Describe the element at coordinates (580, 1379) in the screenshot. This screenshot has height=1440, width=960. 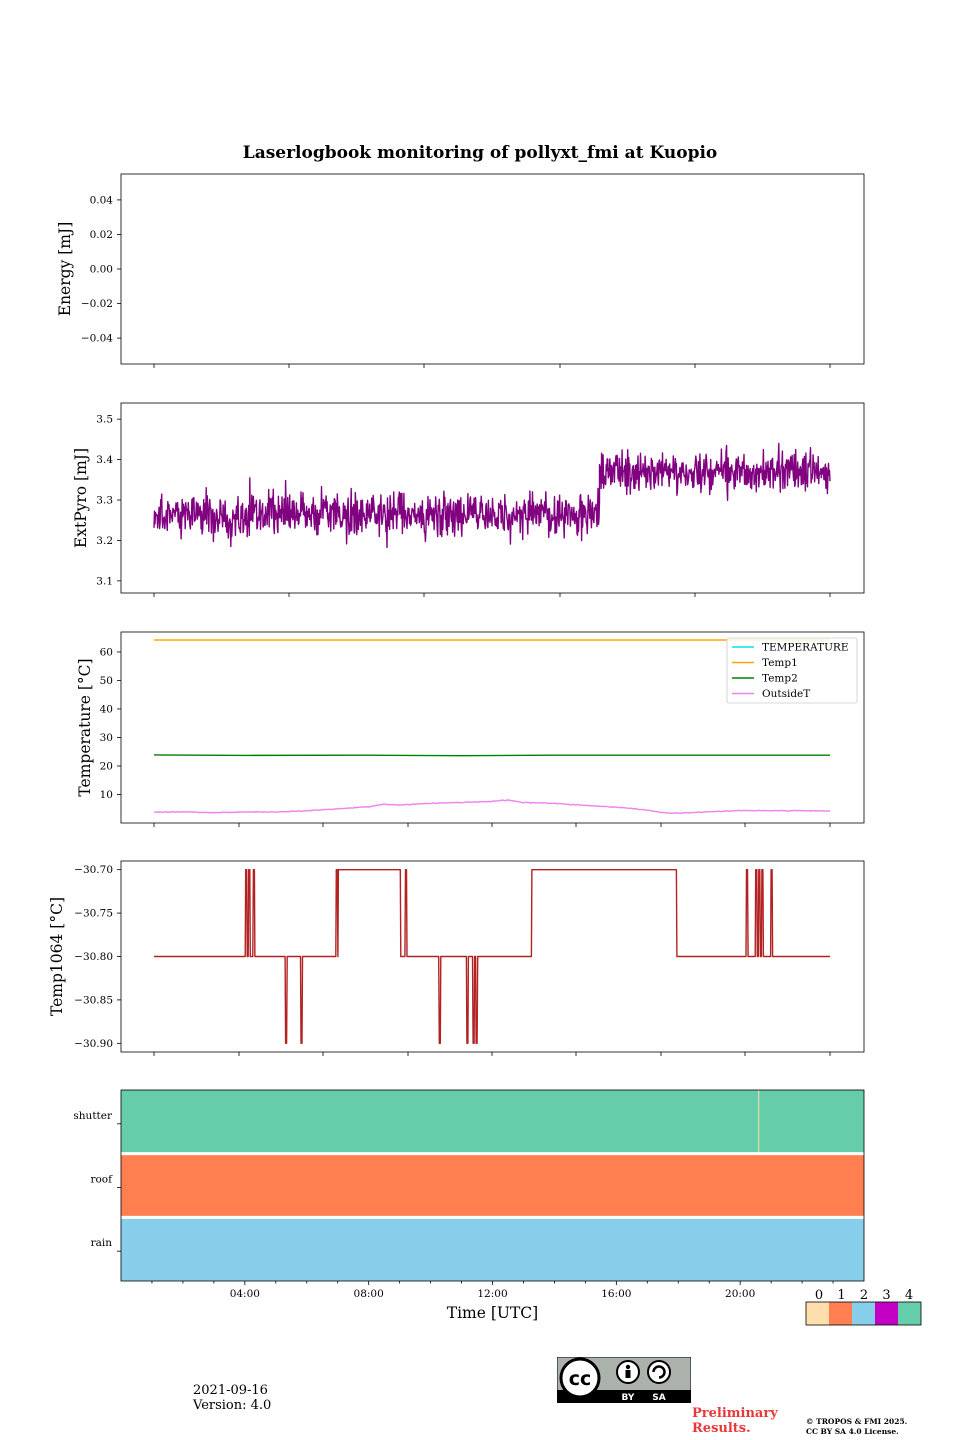
I see `cc-symbol: cc` at that location.